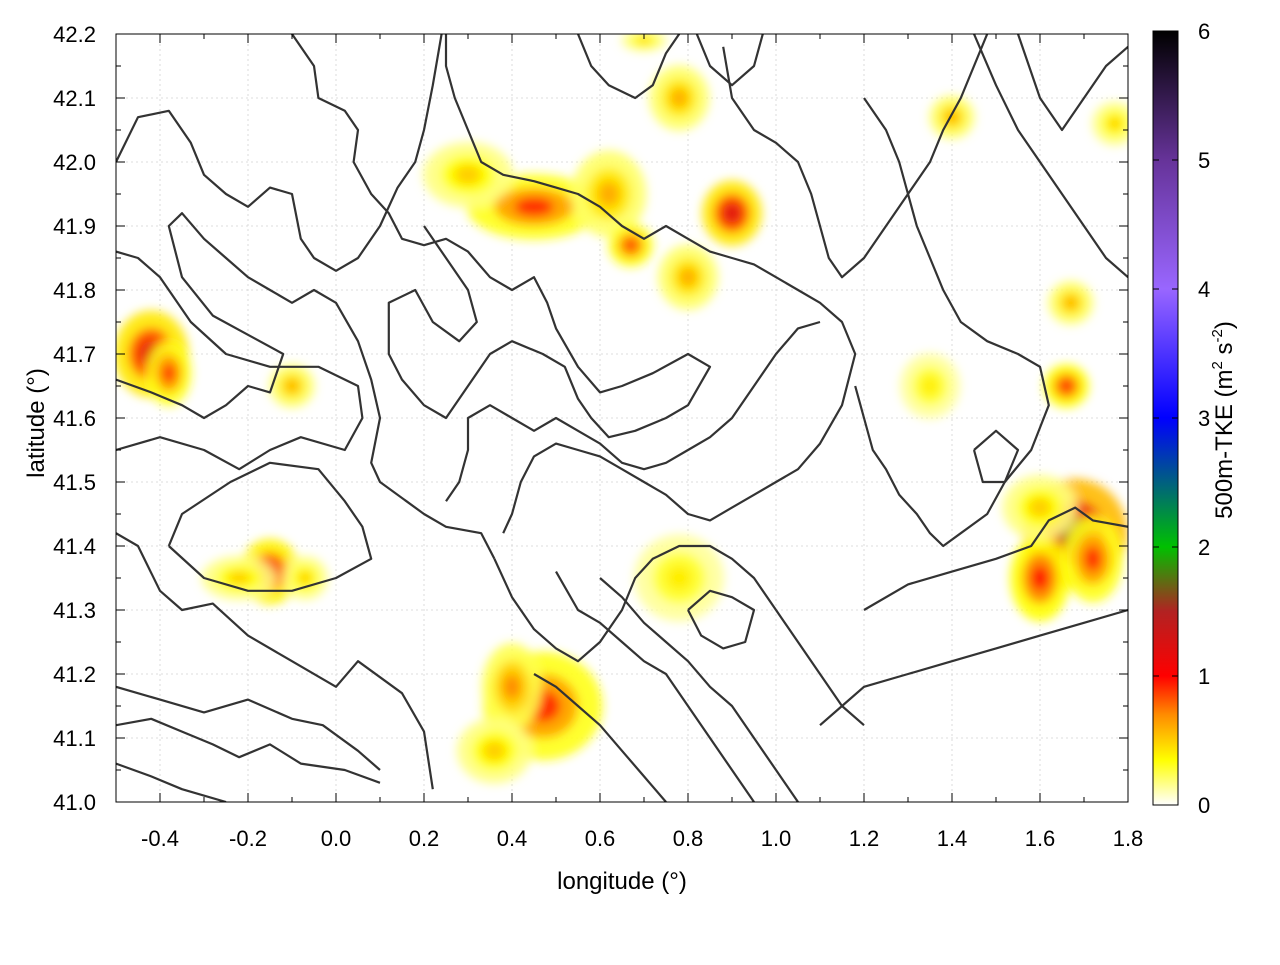  I want to click on y-tick-label: 41.7, so click(74, 354).